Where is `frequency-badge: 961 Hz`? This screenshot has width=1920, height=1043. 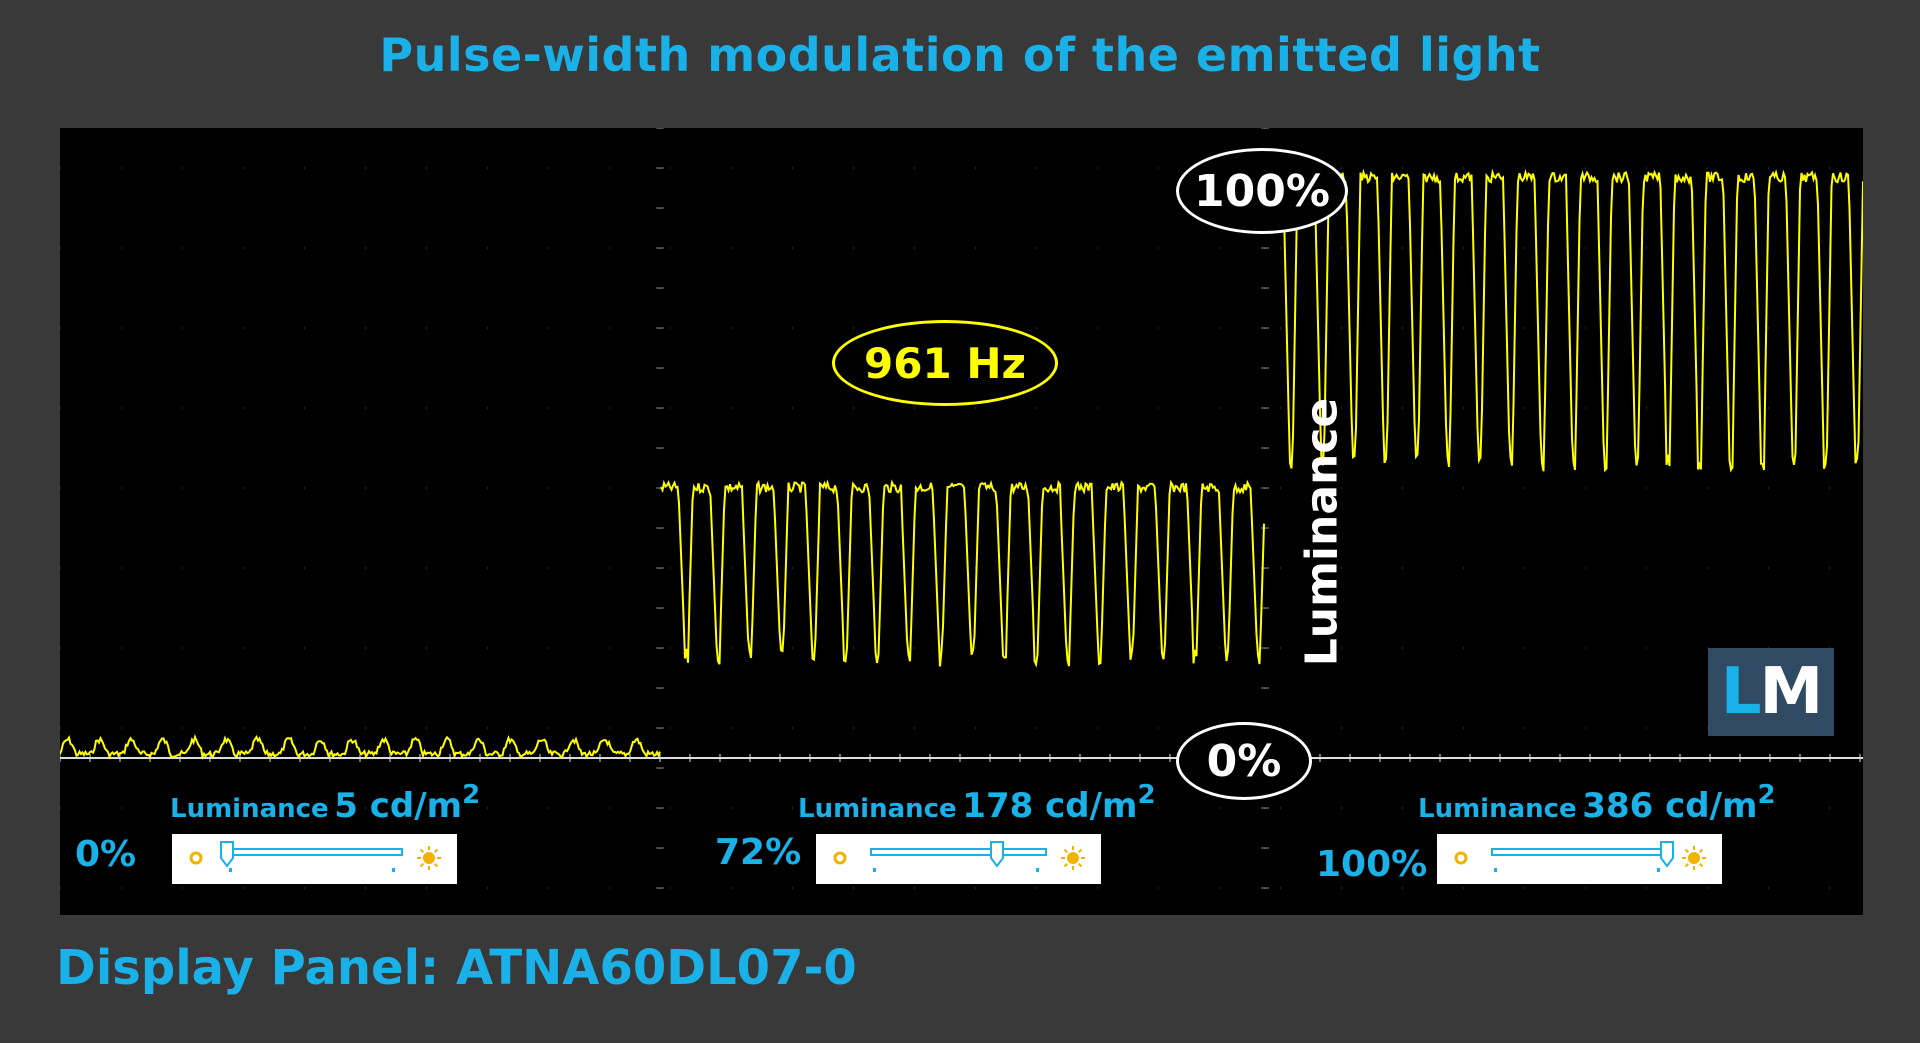
frequency-badge: 961 Hz is located at coordinates (945, 363).